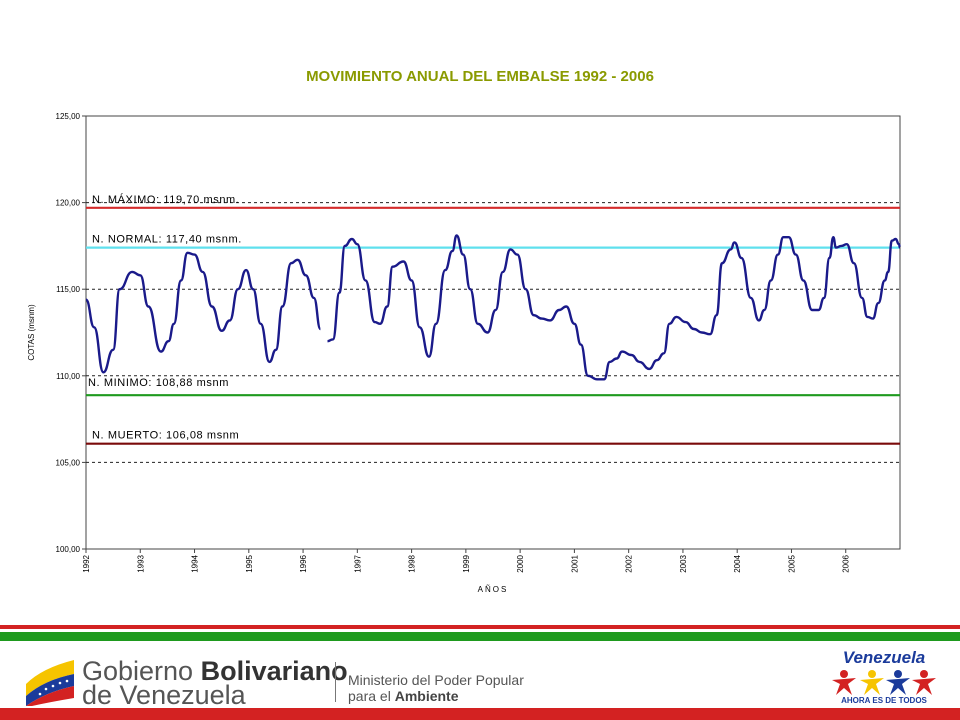 This screenshot has height=720, width=960. What do you see at coordinates (140, 563) in the screenshot?
I see `x-tick-label: 1993` at bounding box center [140, 563].